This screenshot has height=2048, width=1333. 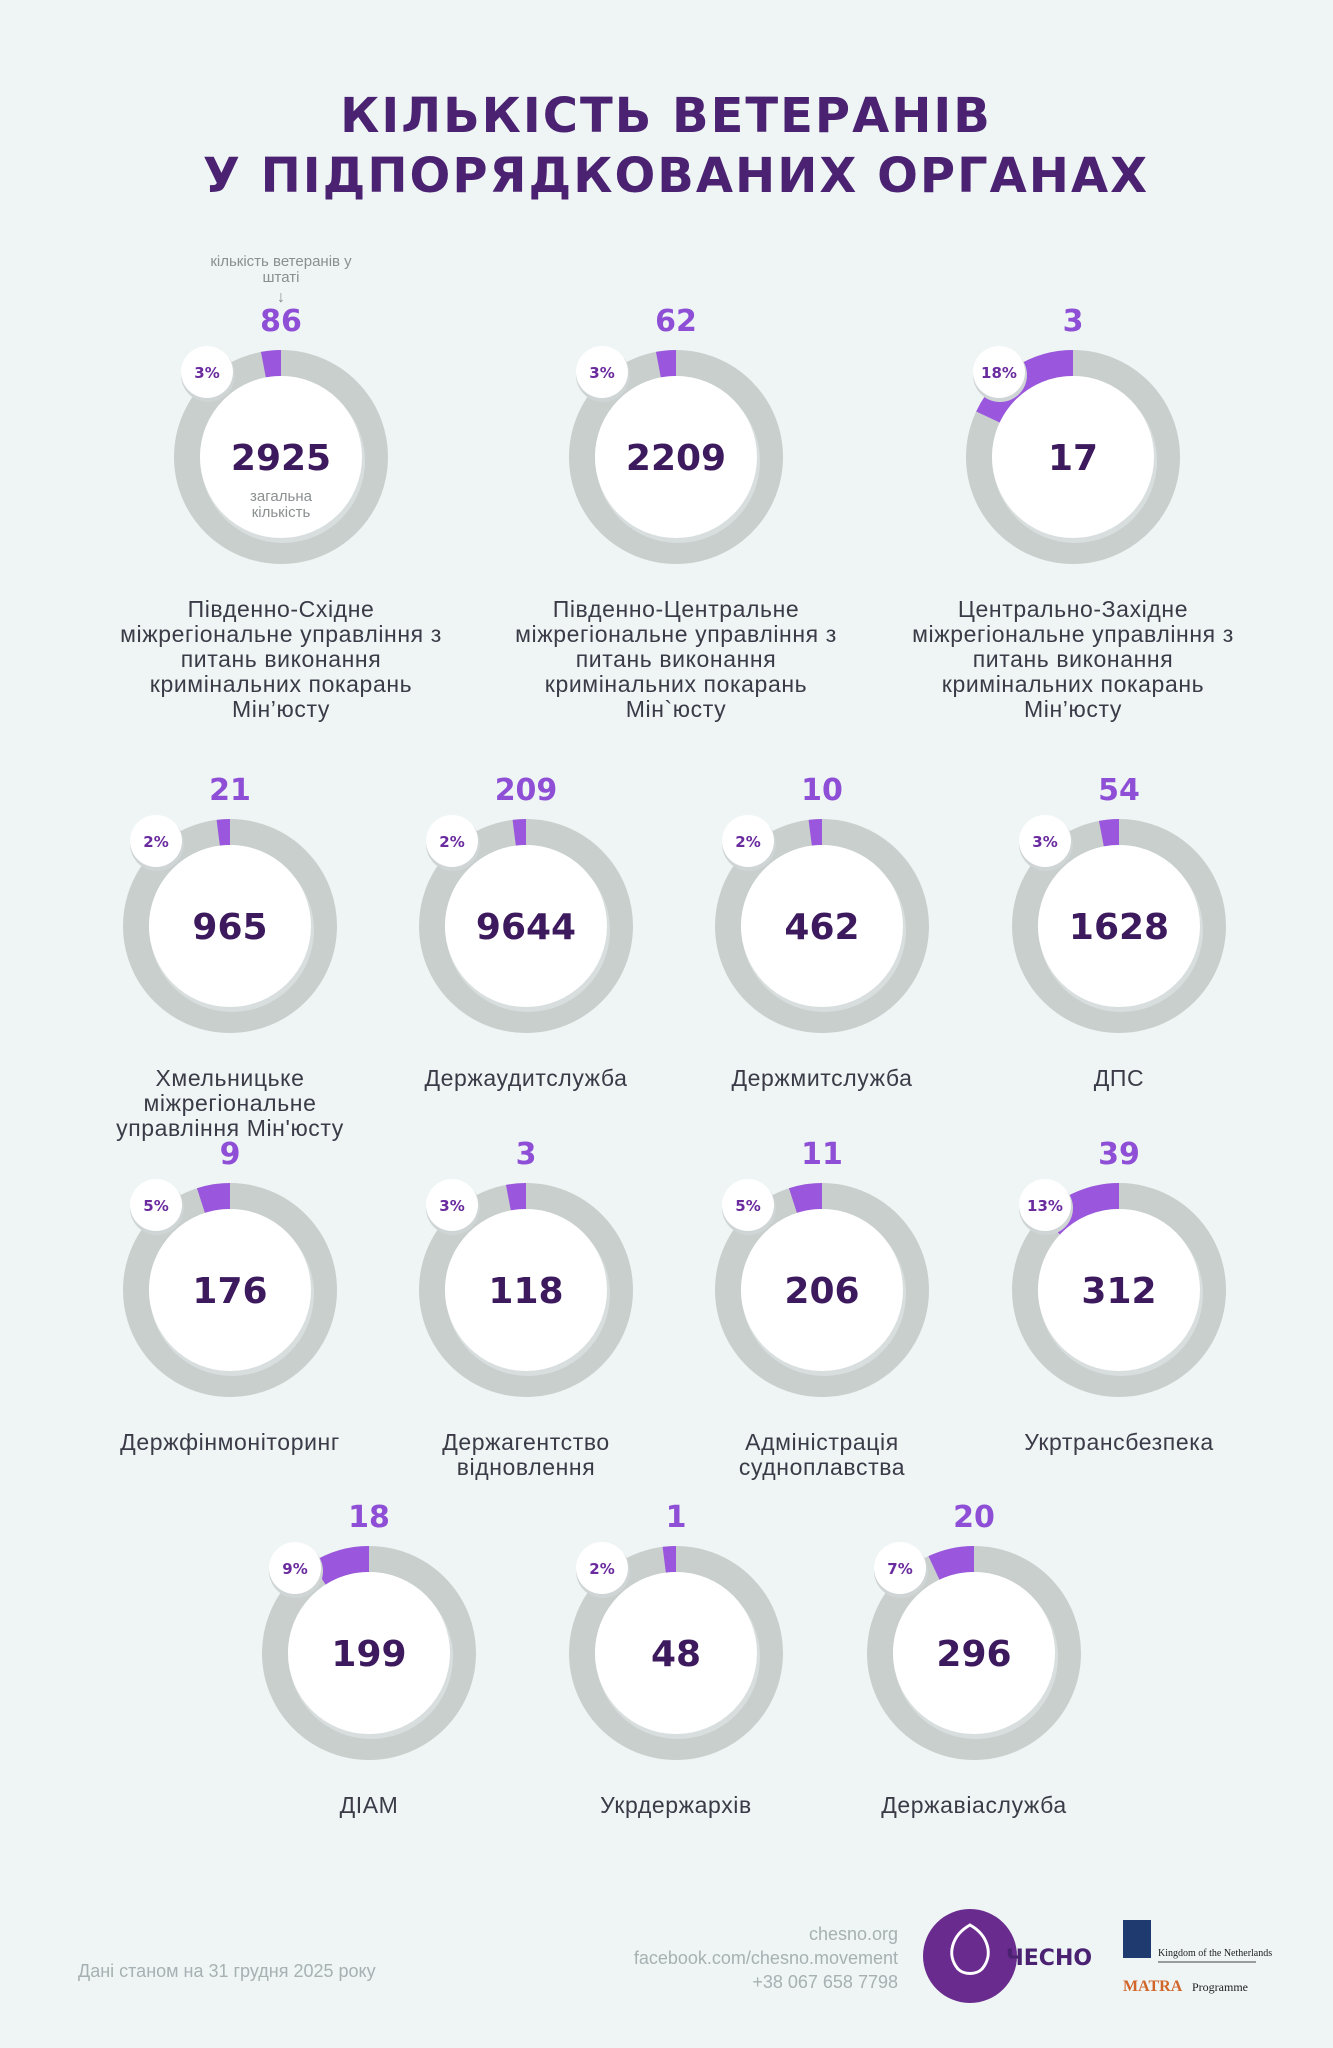 I want to click on logo-circle, so click(x=970, y=1956).